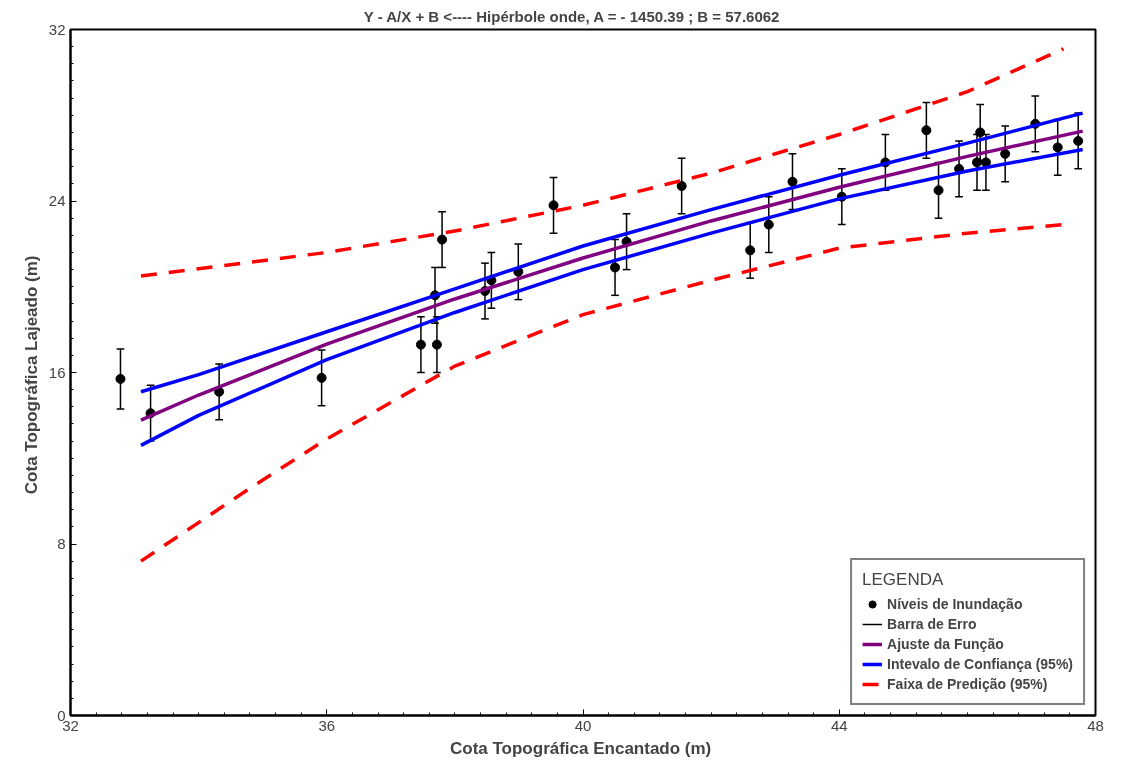  What do you see at coordinates (967, 684) in the screenshot?
I see `legend-label: Faixa de Predição (95%)` at bounding box center [967, 684].